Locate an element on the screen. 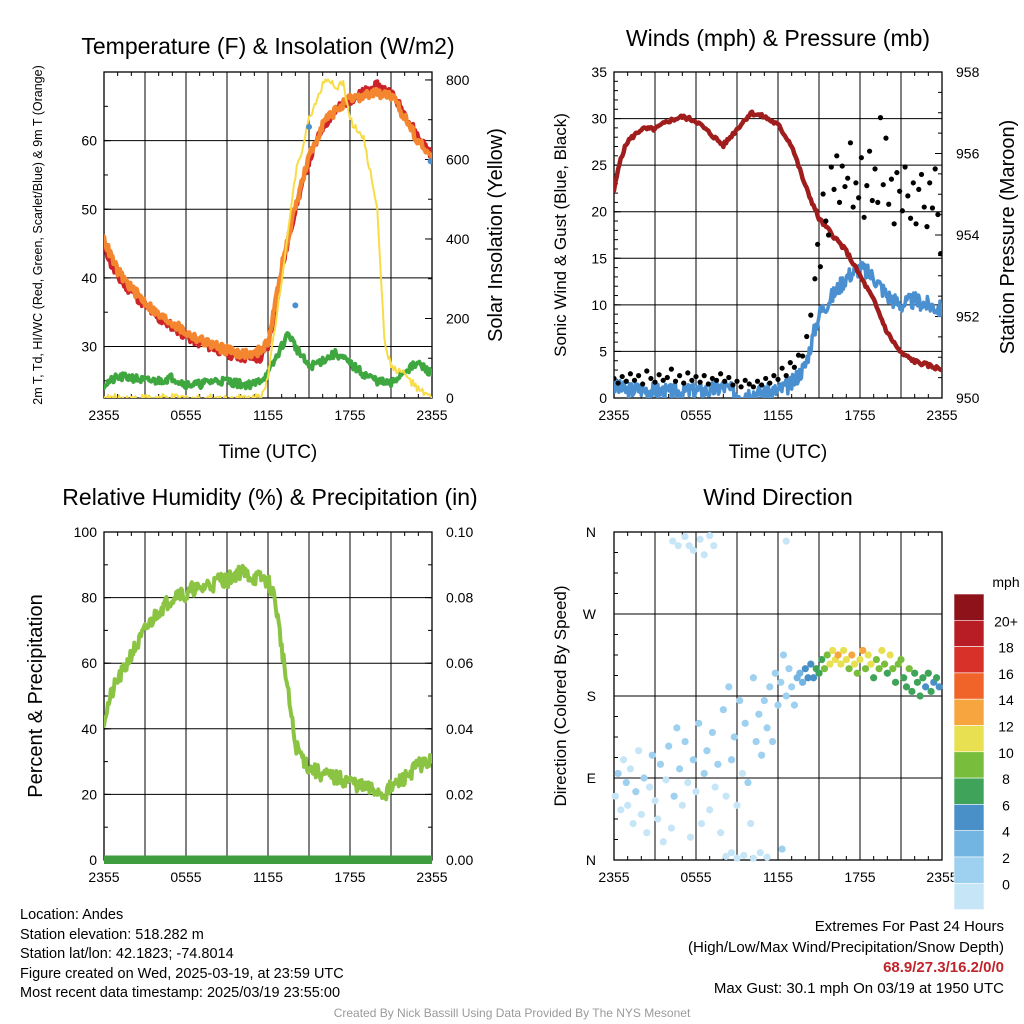  winds-ylabel: Sonic Wind & Gust (Blue, Black) is located at coordinates (560, 235).